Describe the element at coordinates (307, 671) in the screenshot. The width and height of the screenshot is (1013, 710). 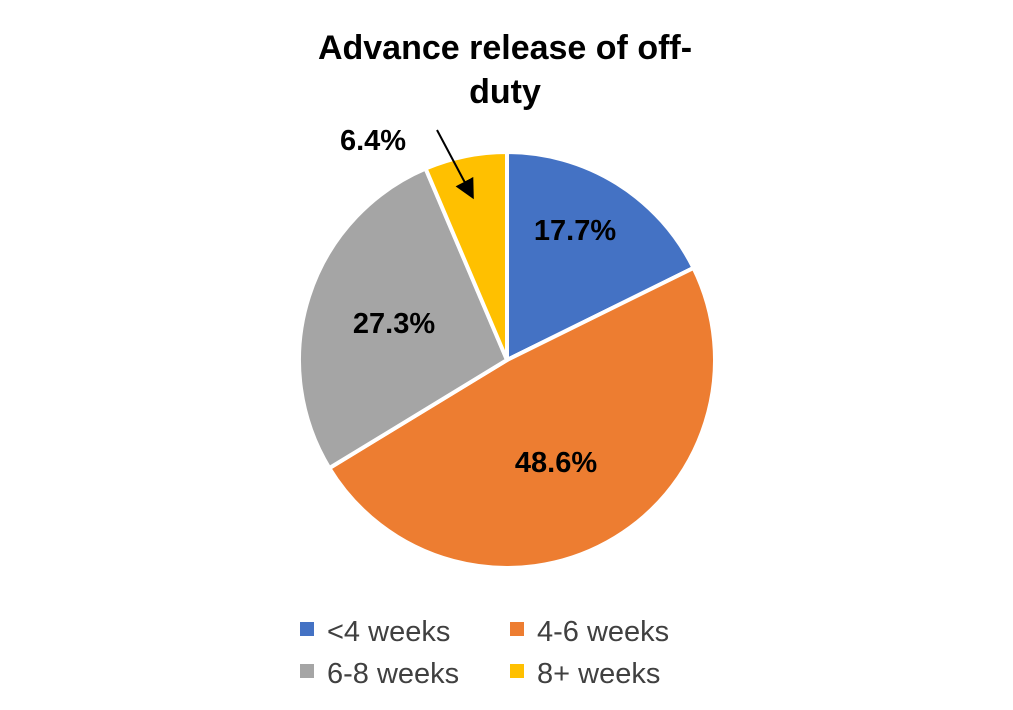
I see `legend-swatch-6-8-weeks` at that location.